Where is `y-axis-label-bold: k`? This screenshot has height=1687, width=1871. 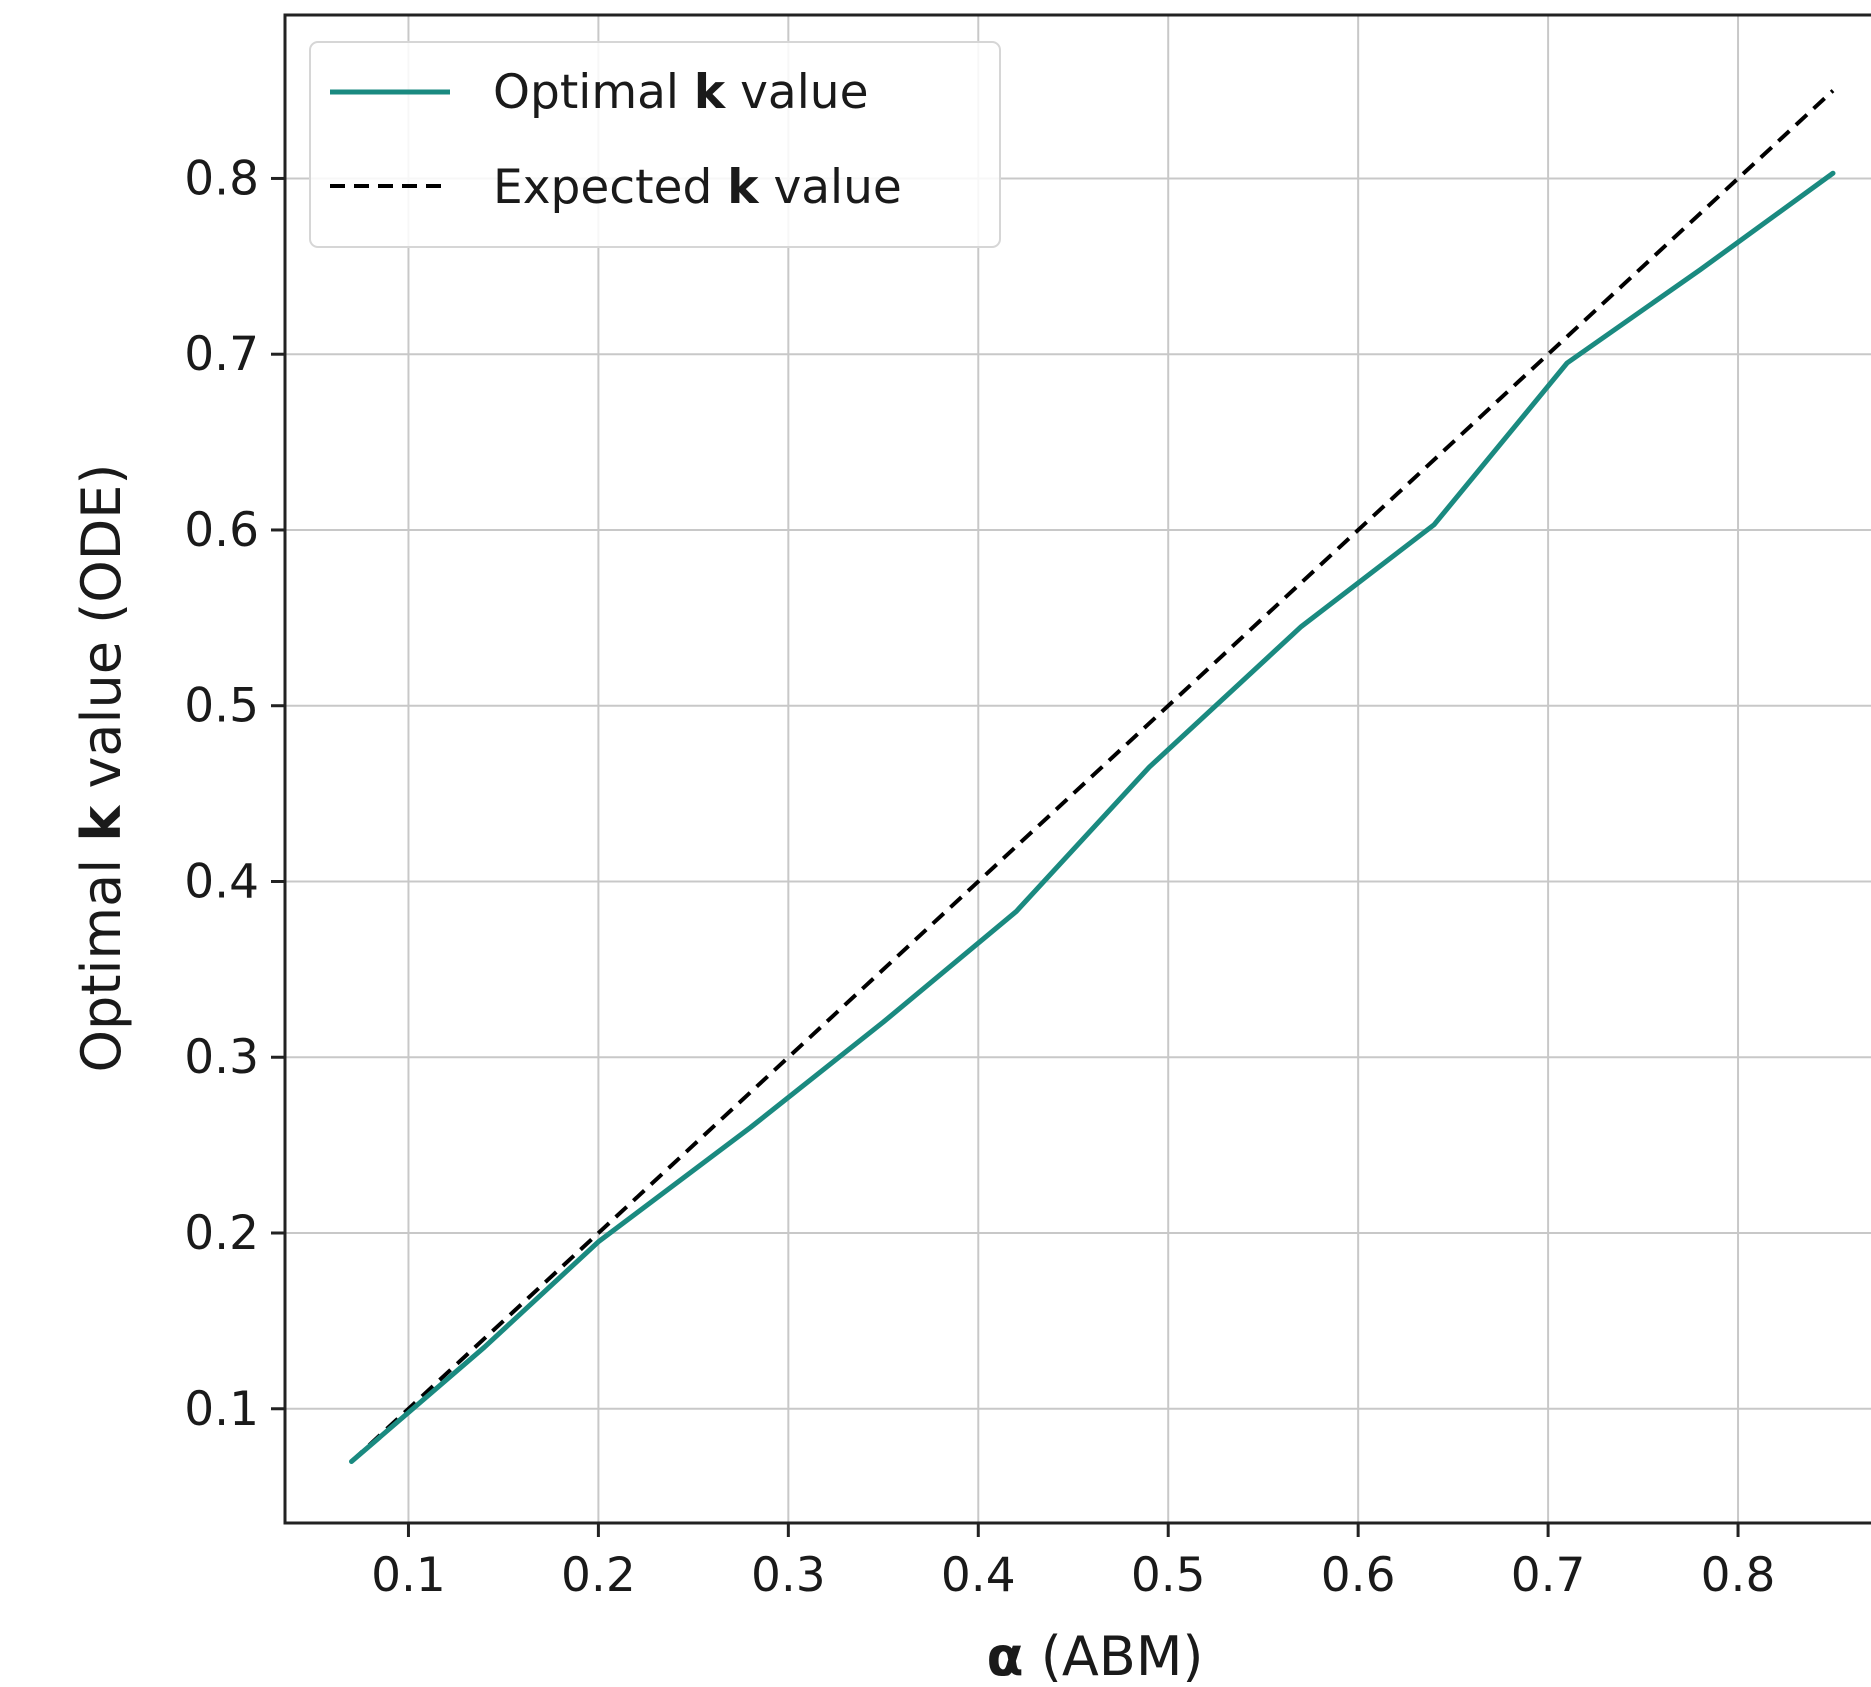
y-axis-label-bold: k is located at coordinates (101, 823).